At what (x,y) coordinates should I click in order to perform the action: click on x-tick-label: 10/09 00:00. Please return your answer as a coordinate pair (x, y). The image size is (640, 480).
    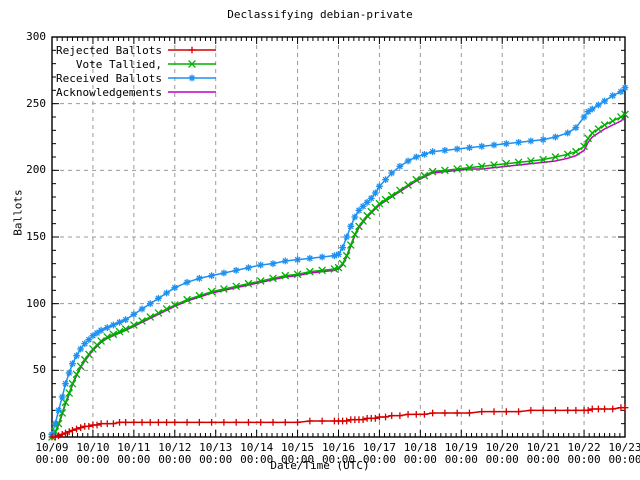
    Looking at the image, I should click on (52, 454).